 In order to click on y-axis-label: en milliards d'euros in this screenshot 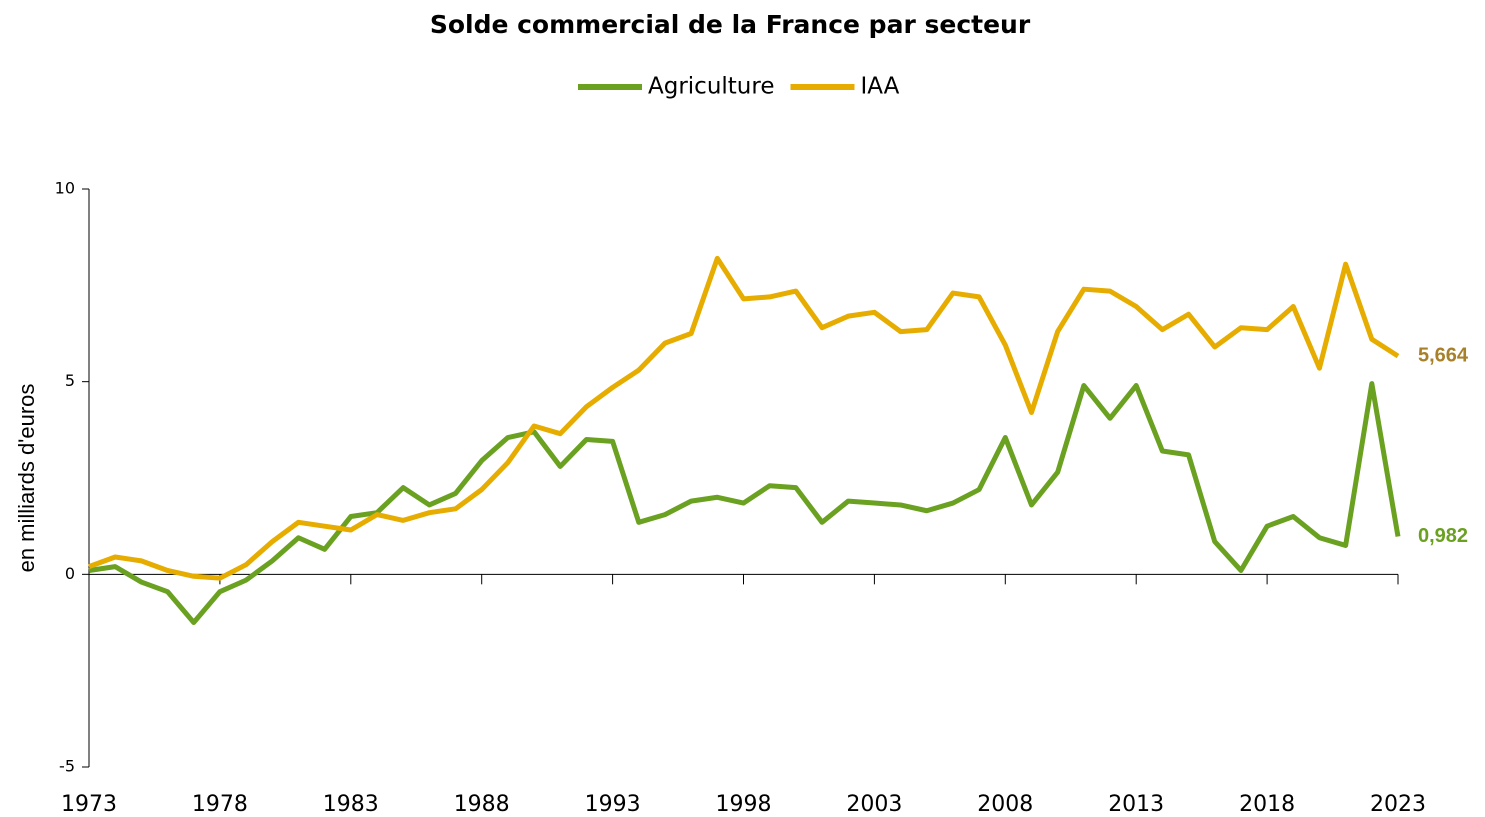, I will do `click(26, 478)`.